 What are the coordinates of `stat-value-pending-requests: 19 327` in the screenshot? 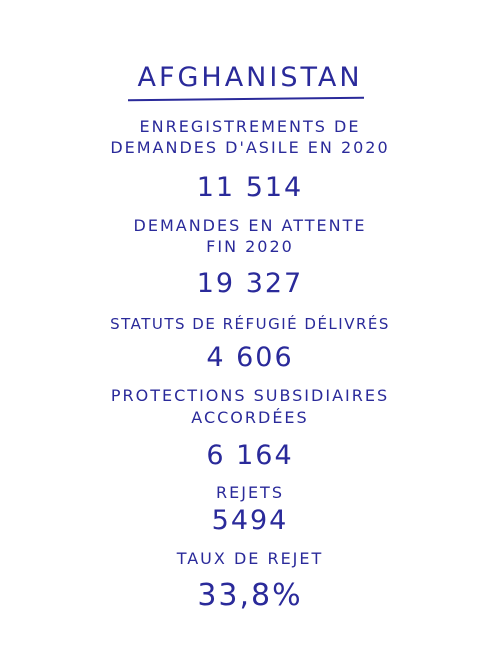 It's located at (250, 283).